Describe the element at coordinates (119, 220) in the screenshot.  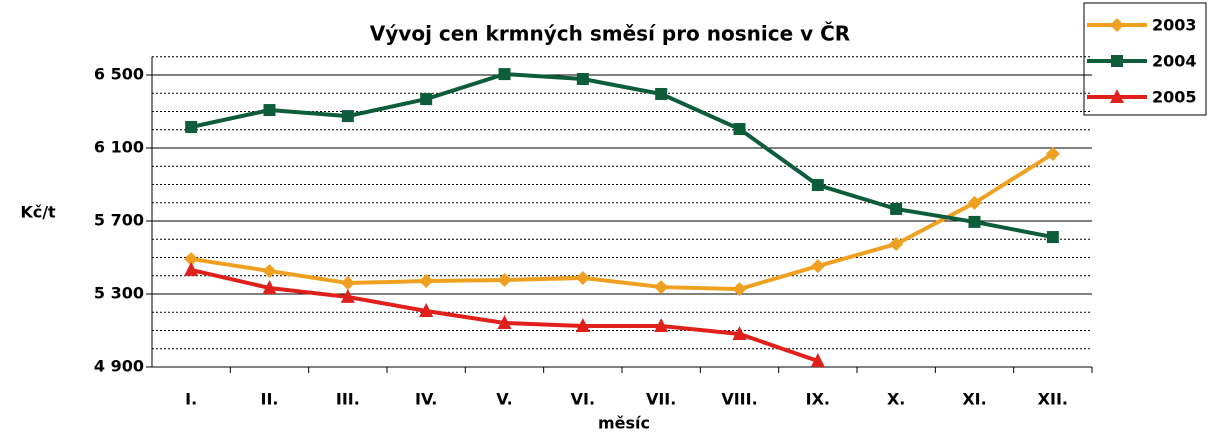
I see `y-tick-label: 5 700` at that location.